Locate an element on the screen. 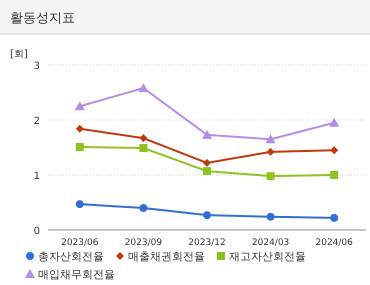 The width and height of the screenshot is (370, 285). y-tick-label: 1 is located at coordinates (37, 176).